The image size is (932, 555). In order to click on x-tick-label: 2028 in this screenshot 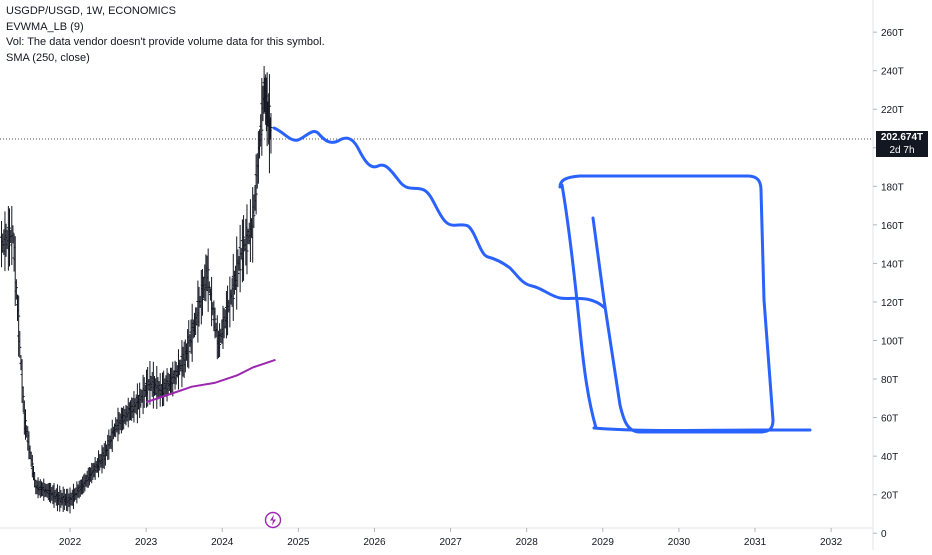, I will do `click(527, 542)`.